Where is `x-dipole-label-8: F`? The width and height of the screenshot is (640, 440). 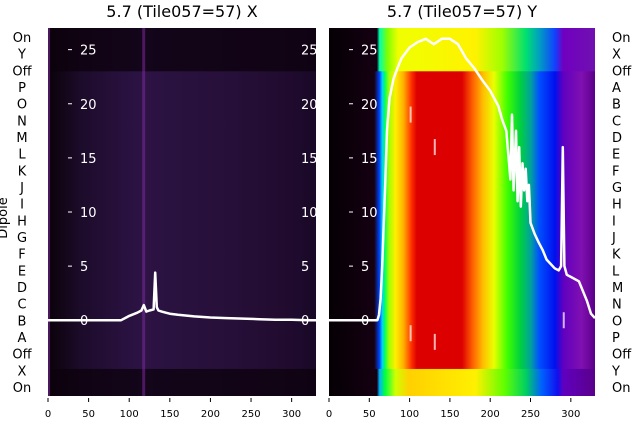
x-dipole-label-8: F is located at coordinates (21, 255).